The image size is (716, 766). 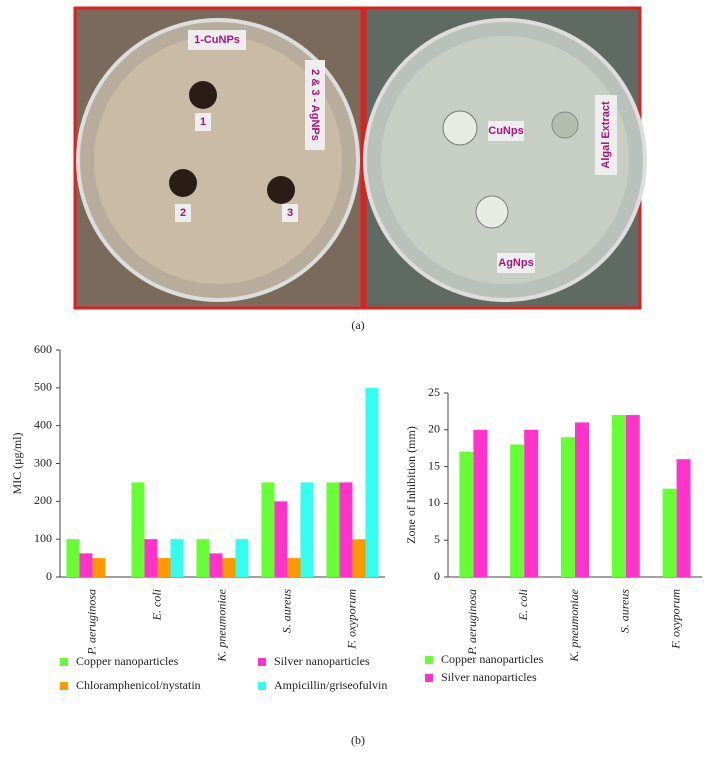 I want to click on y-axis-label: Zone of Inhibition (mm), so click(x=411, y=485).